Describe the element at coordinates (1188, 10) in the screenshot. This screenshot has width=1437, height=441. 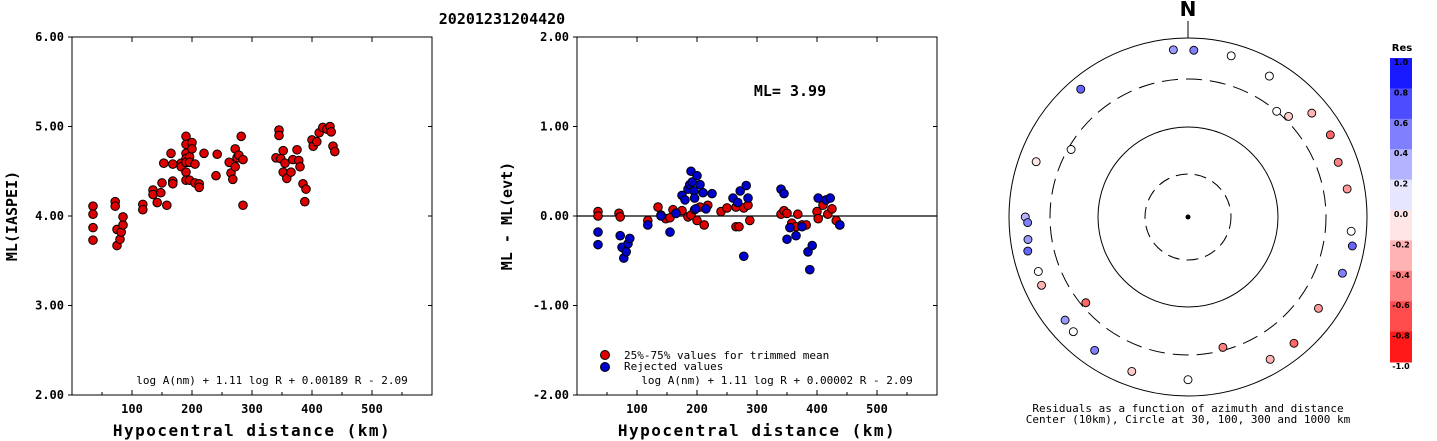
I see `north-label: N` at that location.